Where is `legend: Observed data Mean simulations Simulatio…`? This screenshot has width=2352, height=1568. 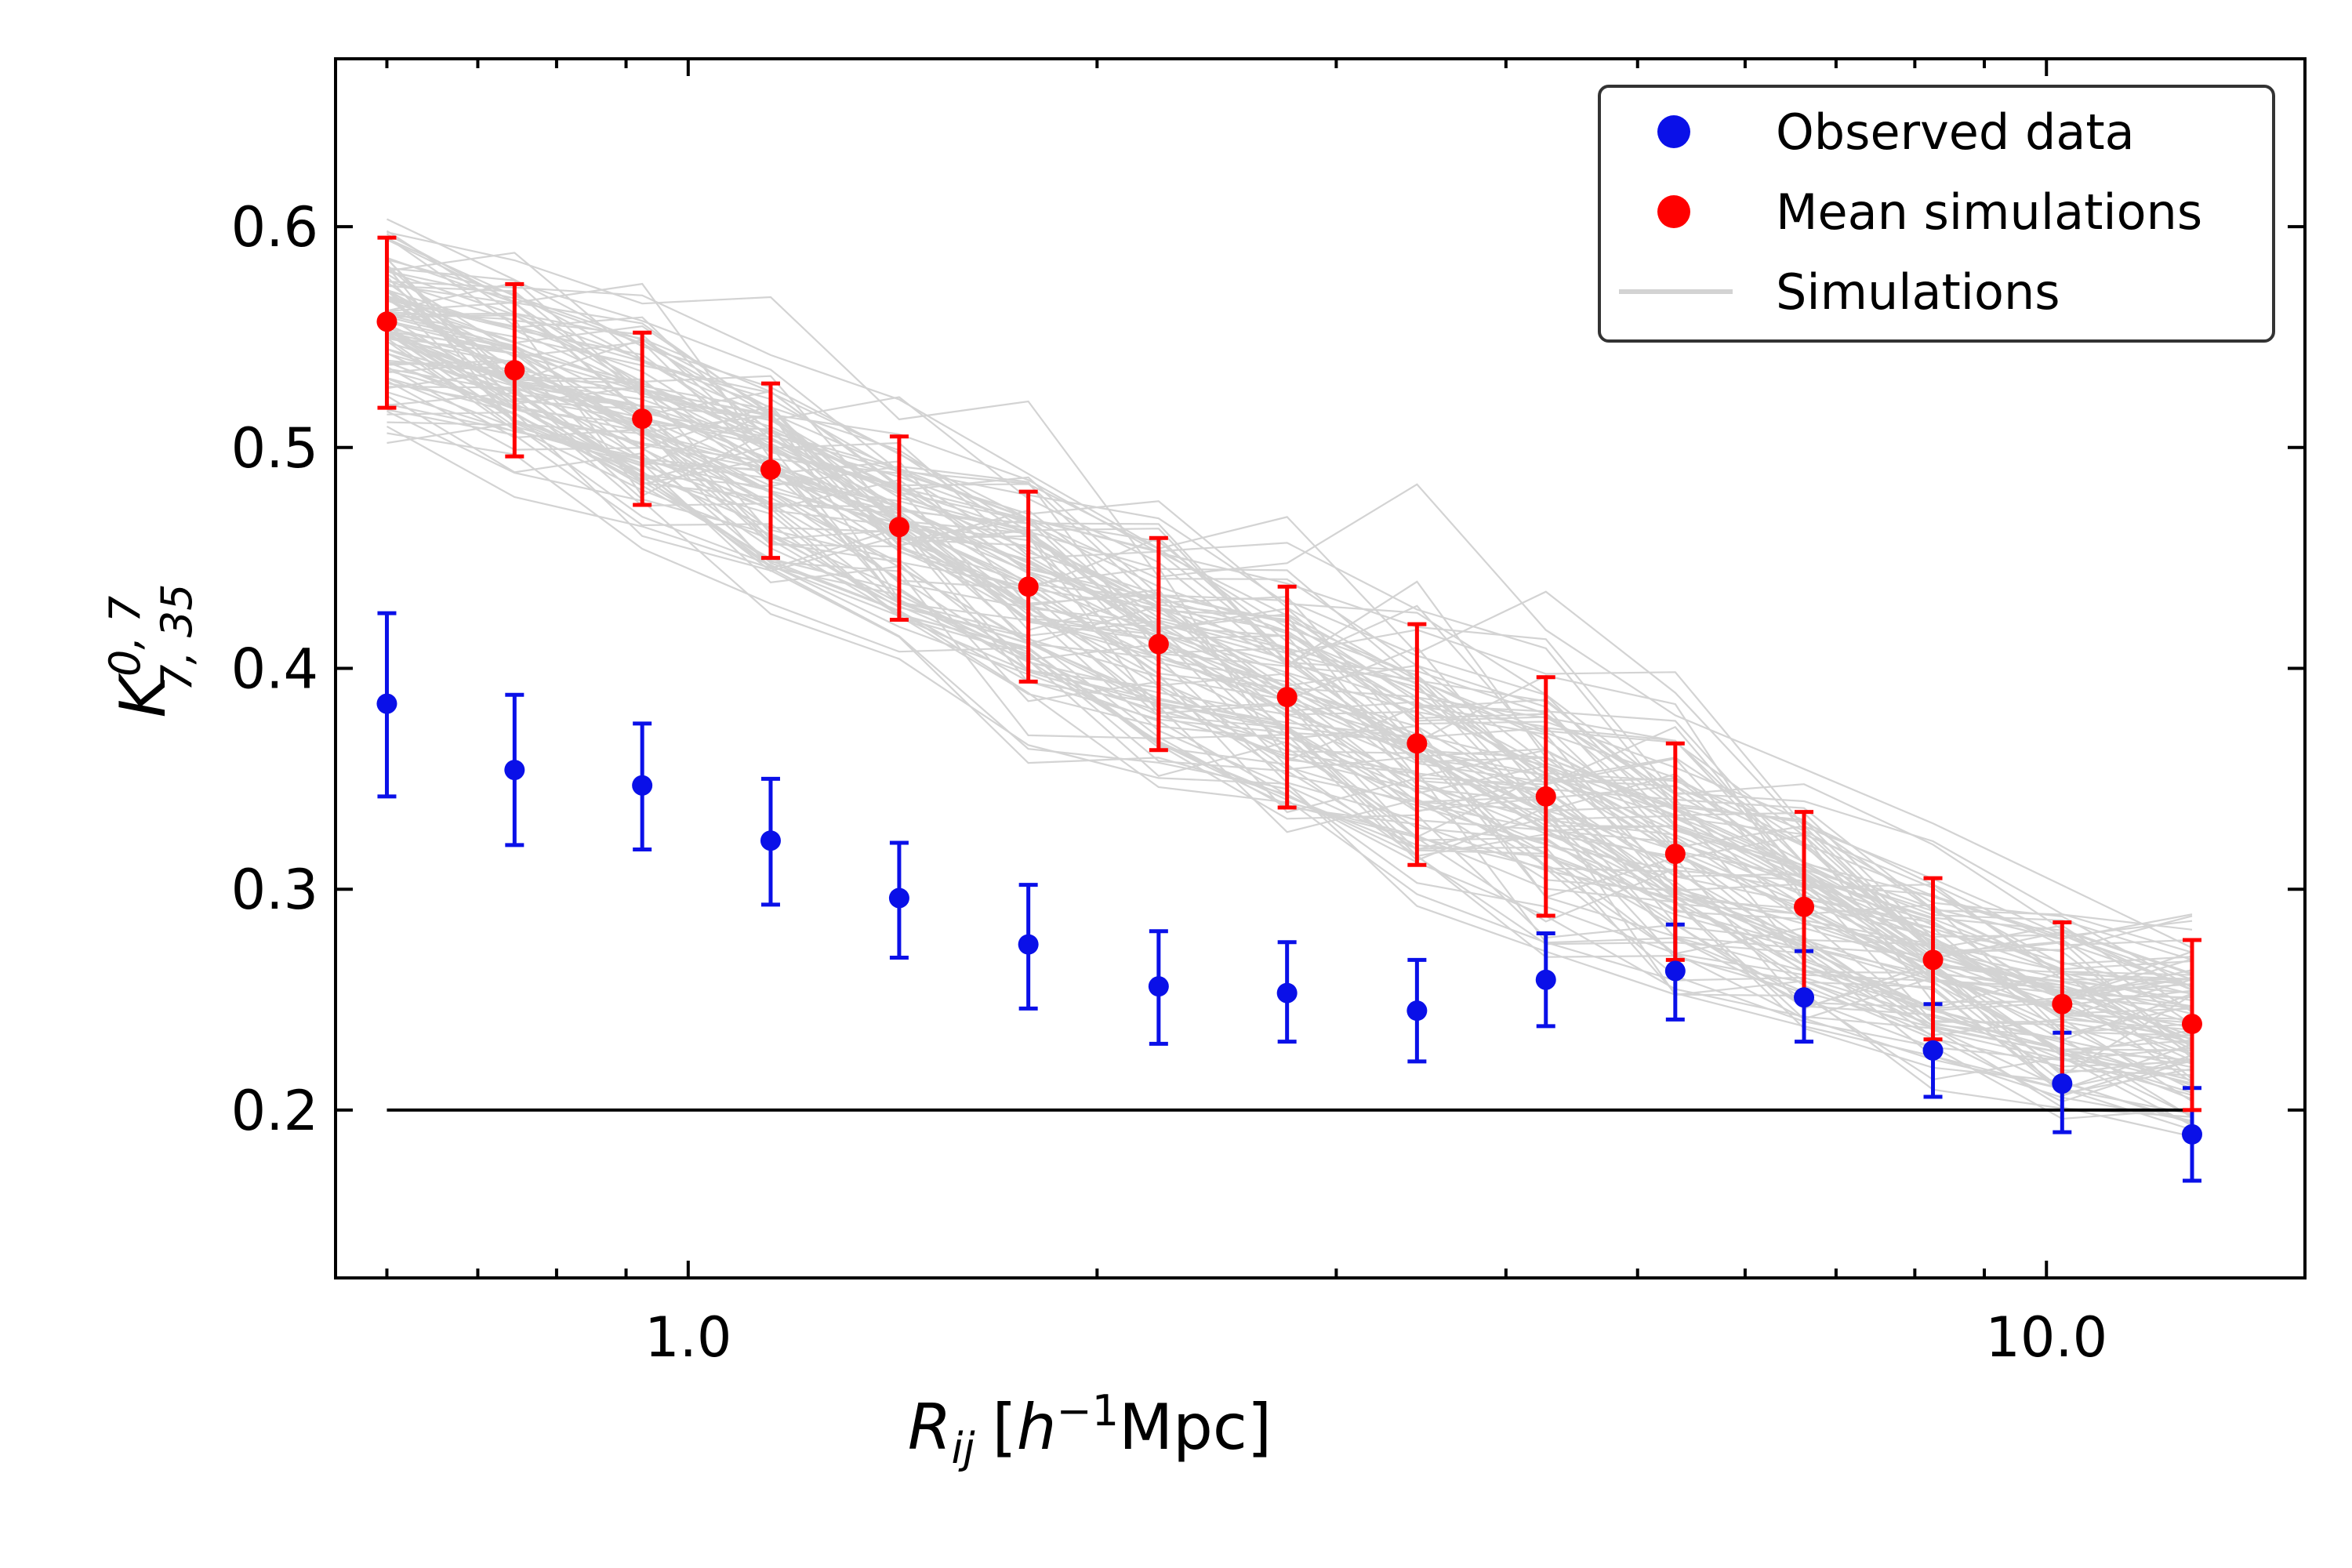
legend: Observed data Mean simulations Simulatio… is located at coordinates (1936, 214).